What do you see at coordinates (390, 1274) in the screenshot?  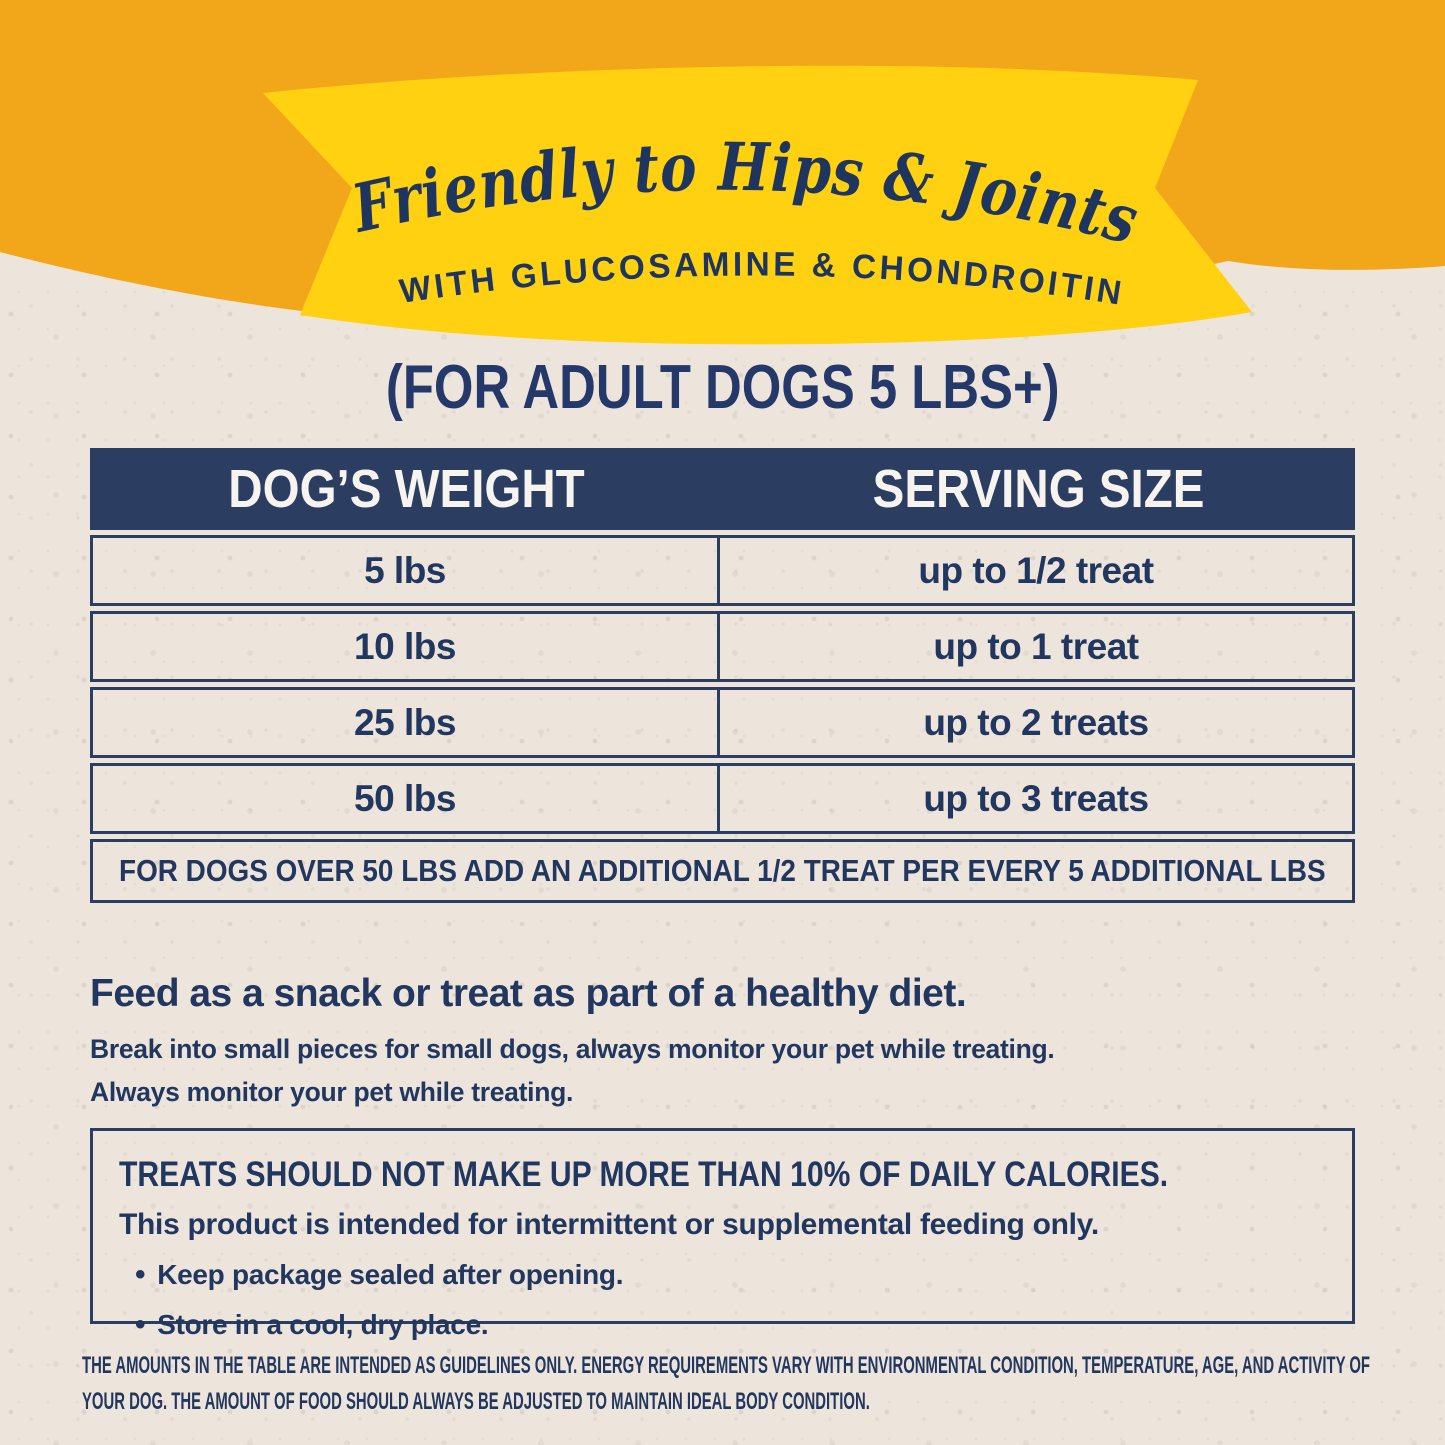 I see `bullet-text: Keep package sealed after opening.` at bounding box center [390, 1274].